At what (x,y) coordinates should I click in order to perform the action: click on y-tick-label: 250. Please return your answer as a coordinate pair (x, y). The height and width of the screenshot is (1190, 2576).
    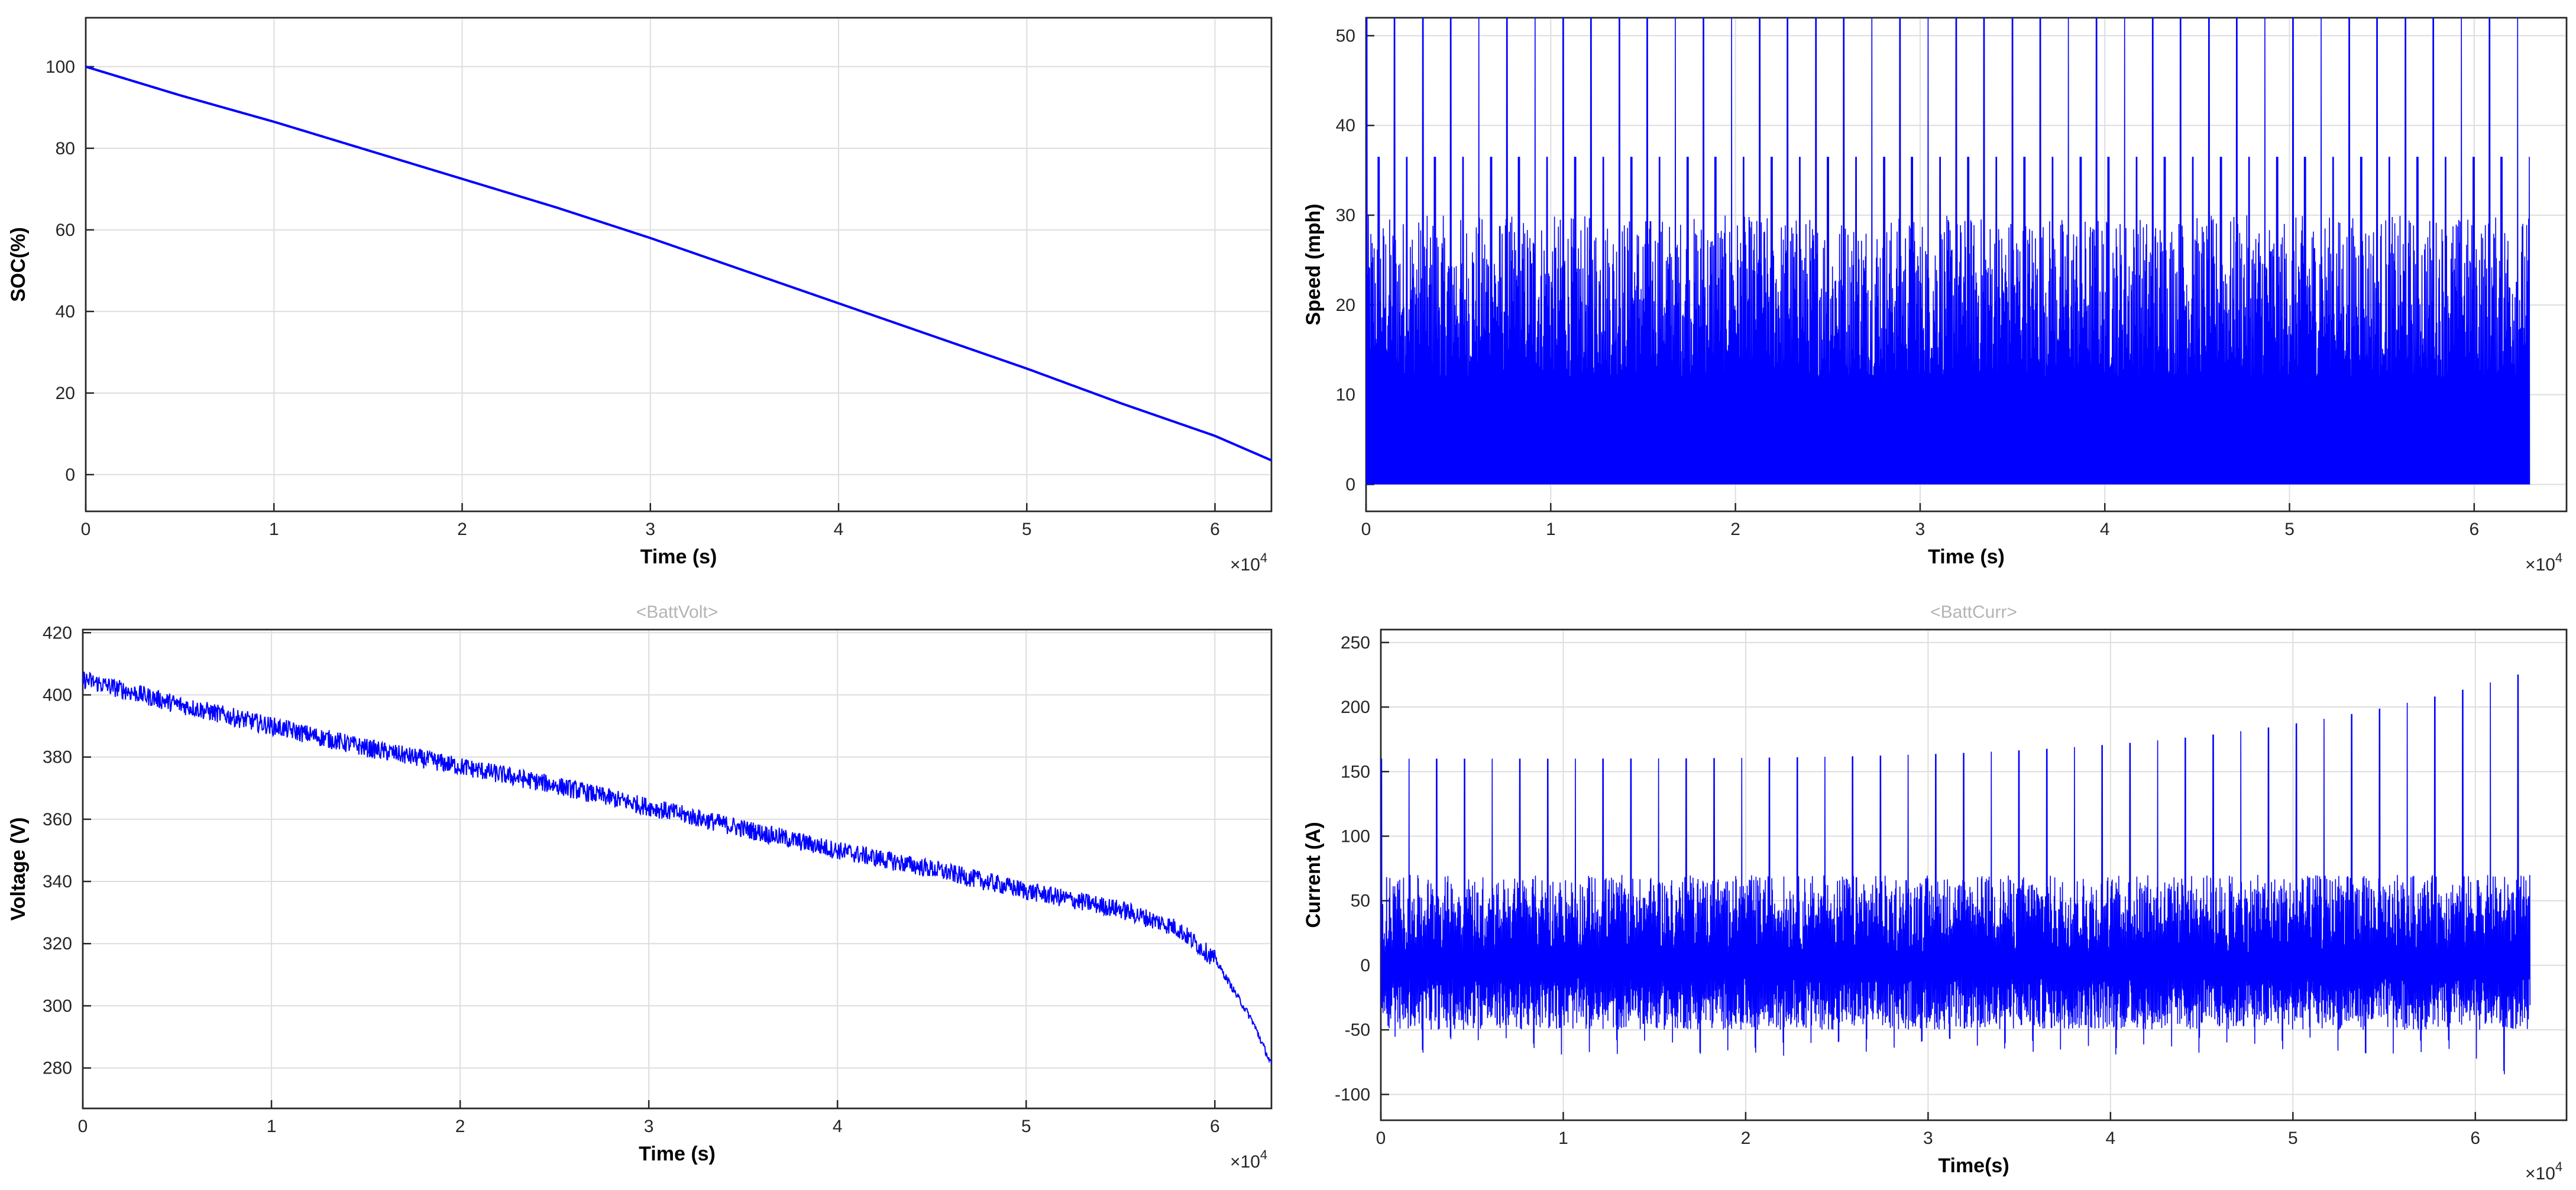
    Looking at the image, I should click on (1356, 643).